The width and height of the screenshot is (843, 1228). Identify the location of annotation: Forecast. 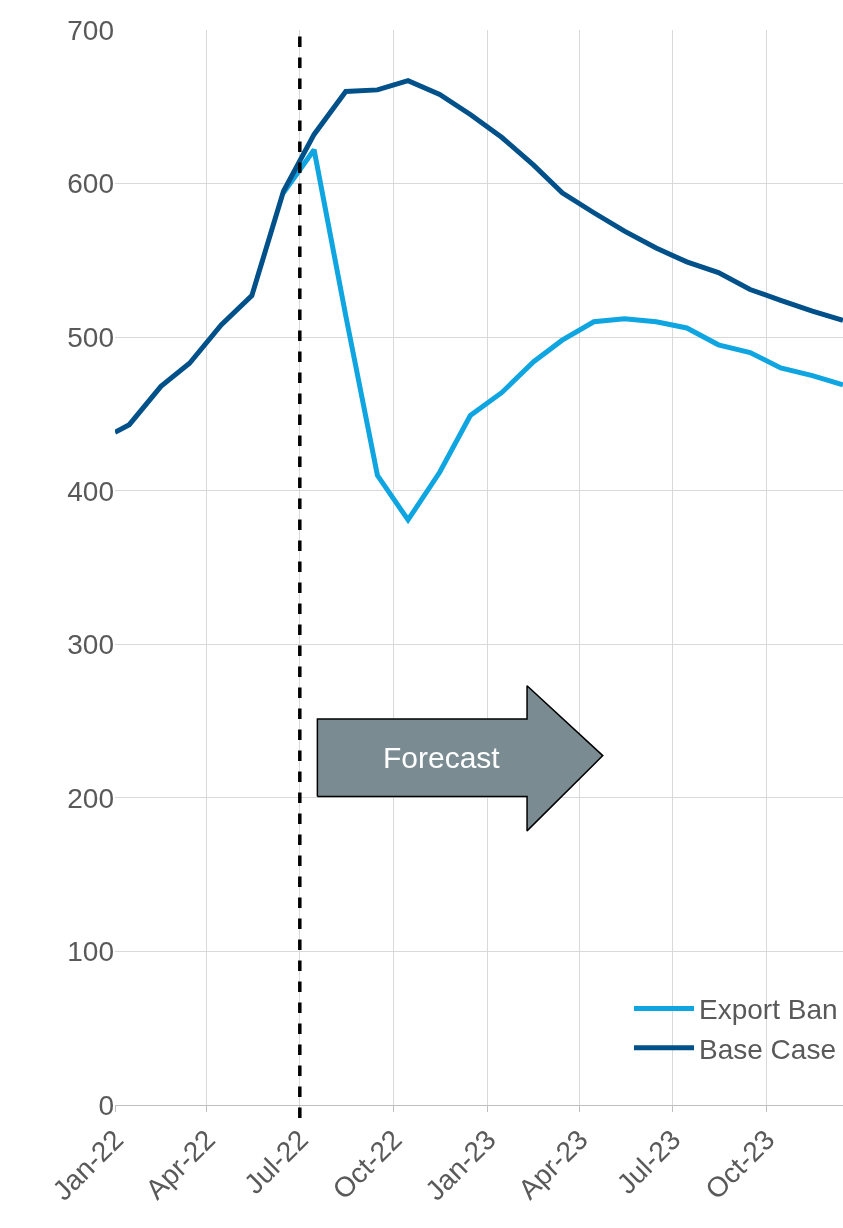
(442, 757).